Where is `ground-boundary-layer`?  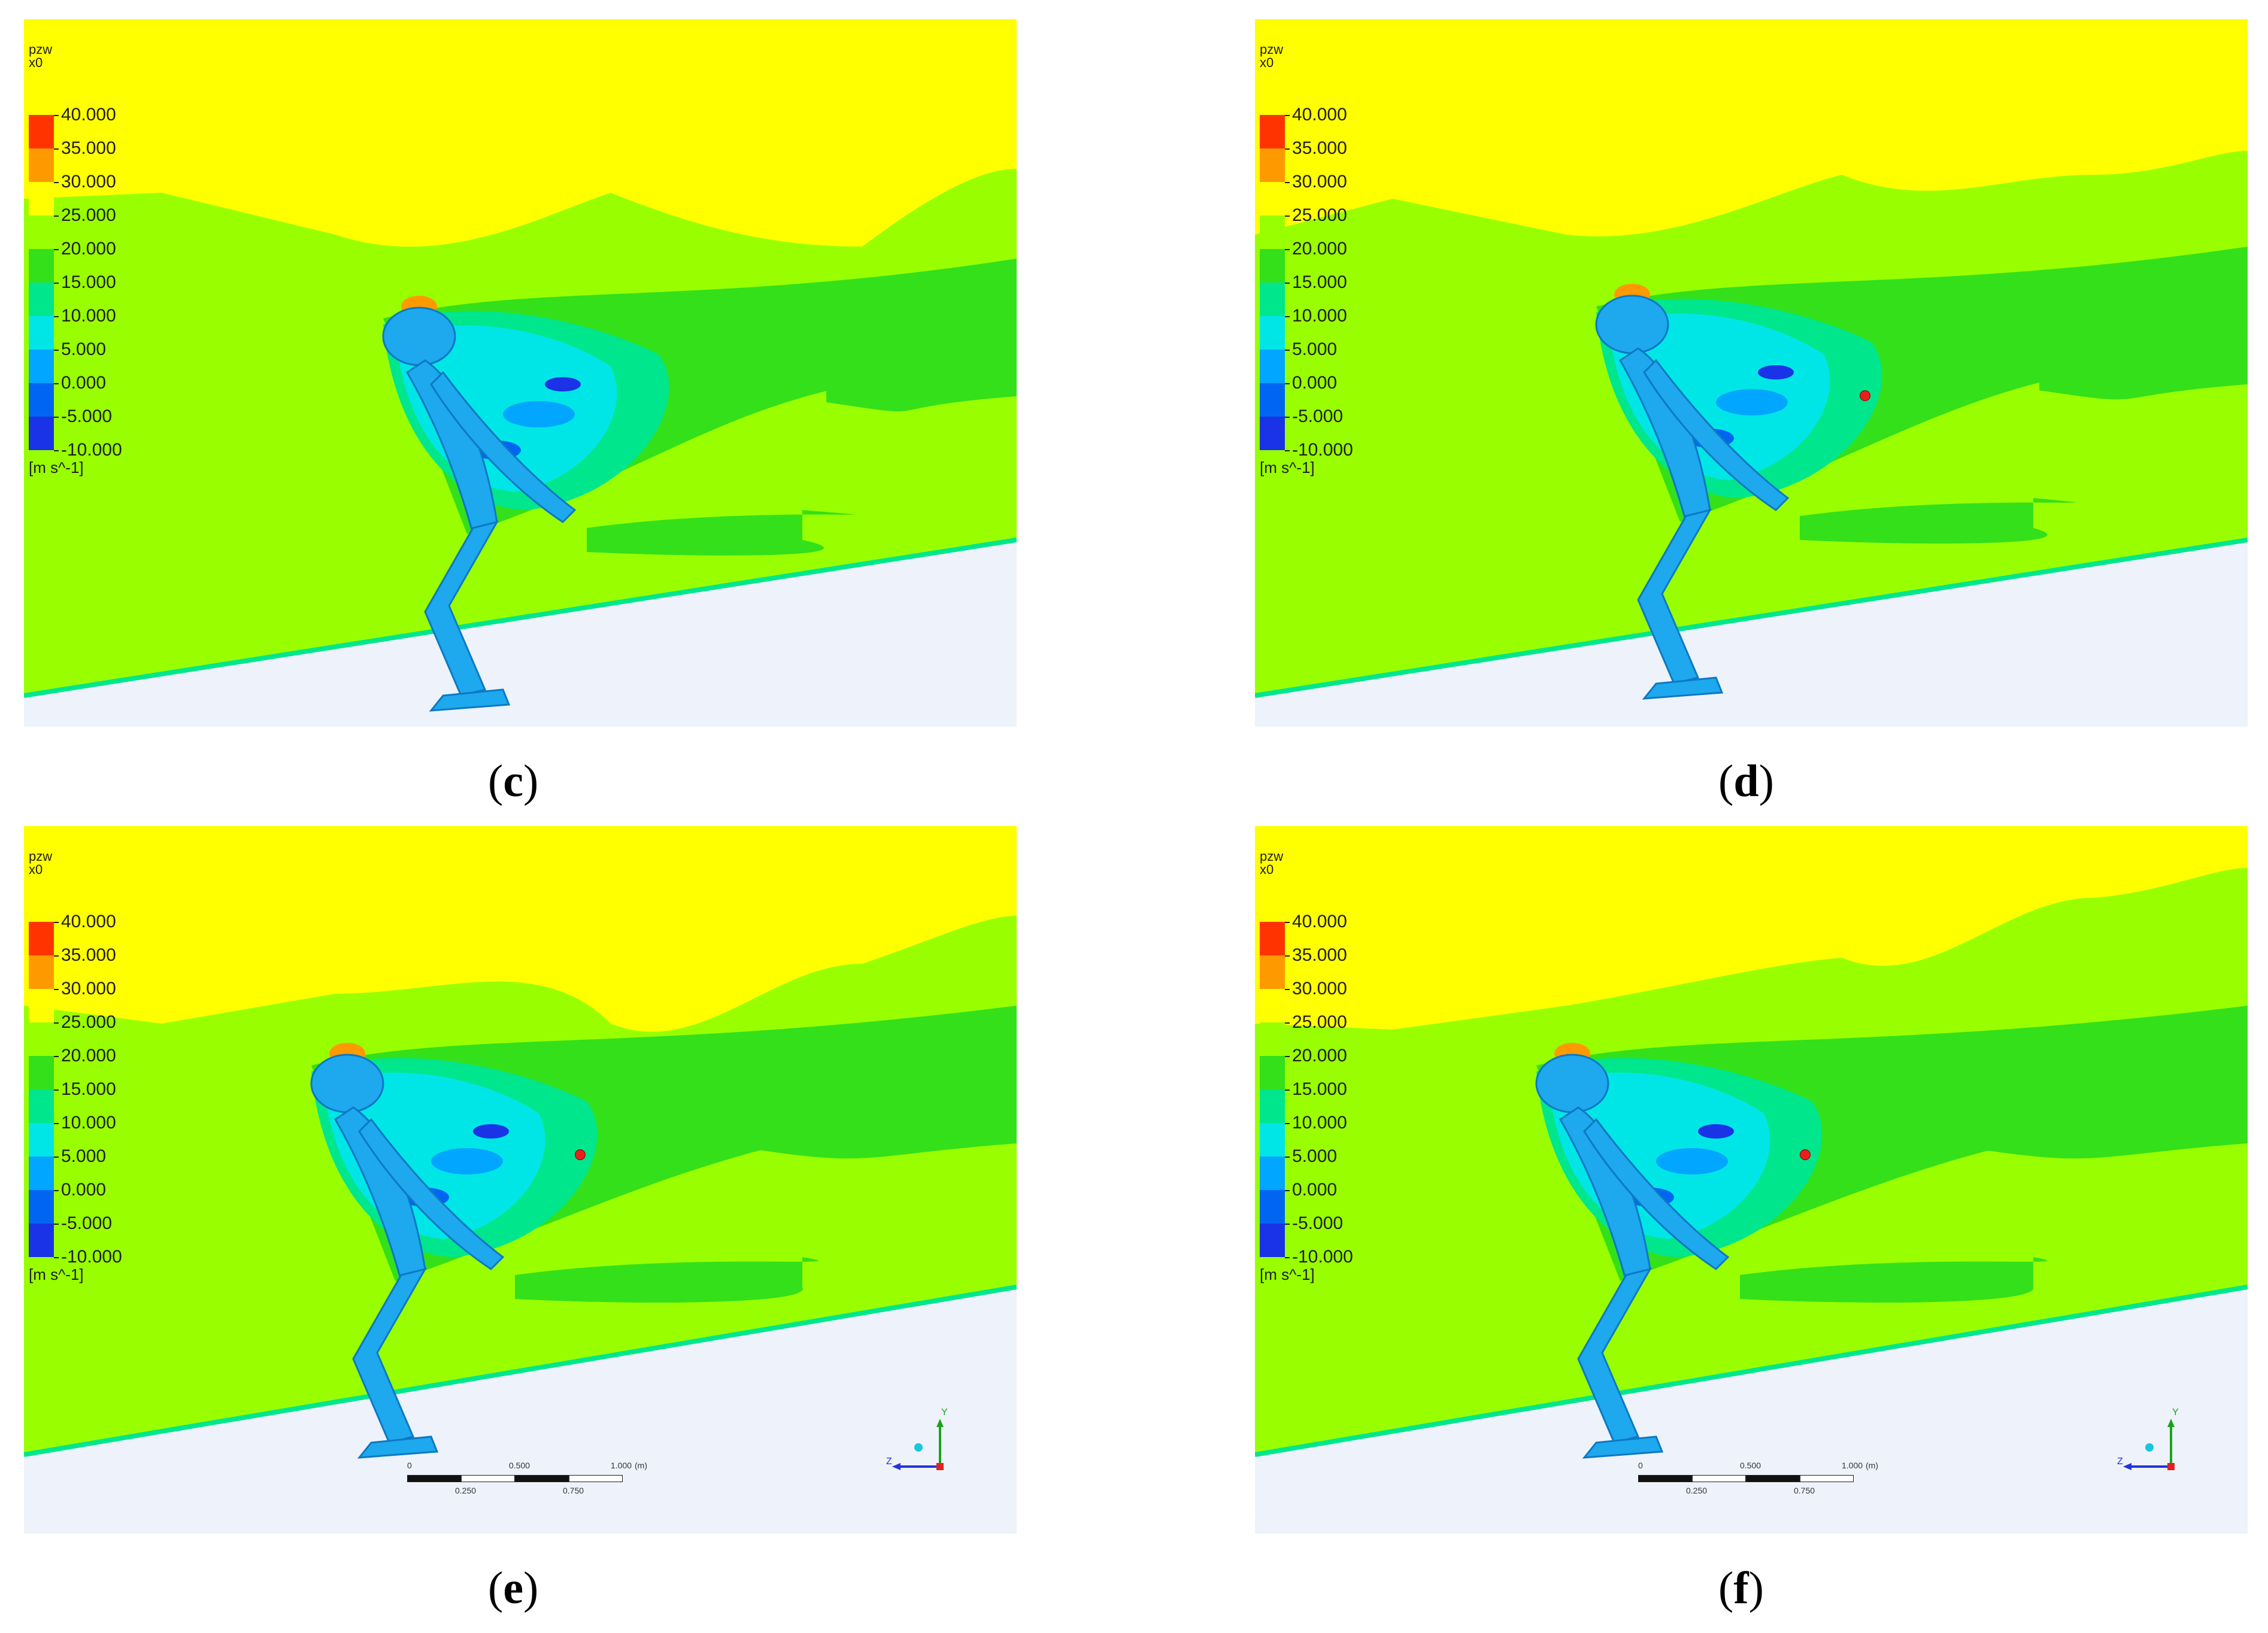
ground-boundary-layer is located at coordinates (520, 618).